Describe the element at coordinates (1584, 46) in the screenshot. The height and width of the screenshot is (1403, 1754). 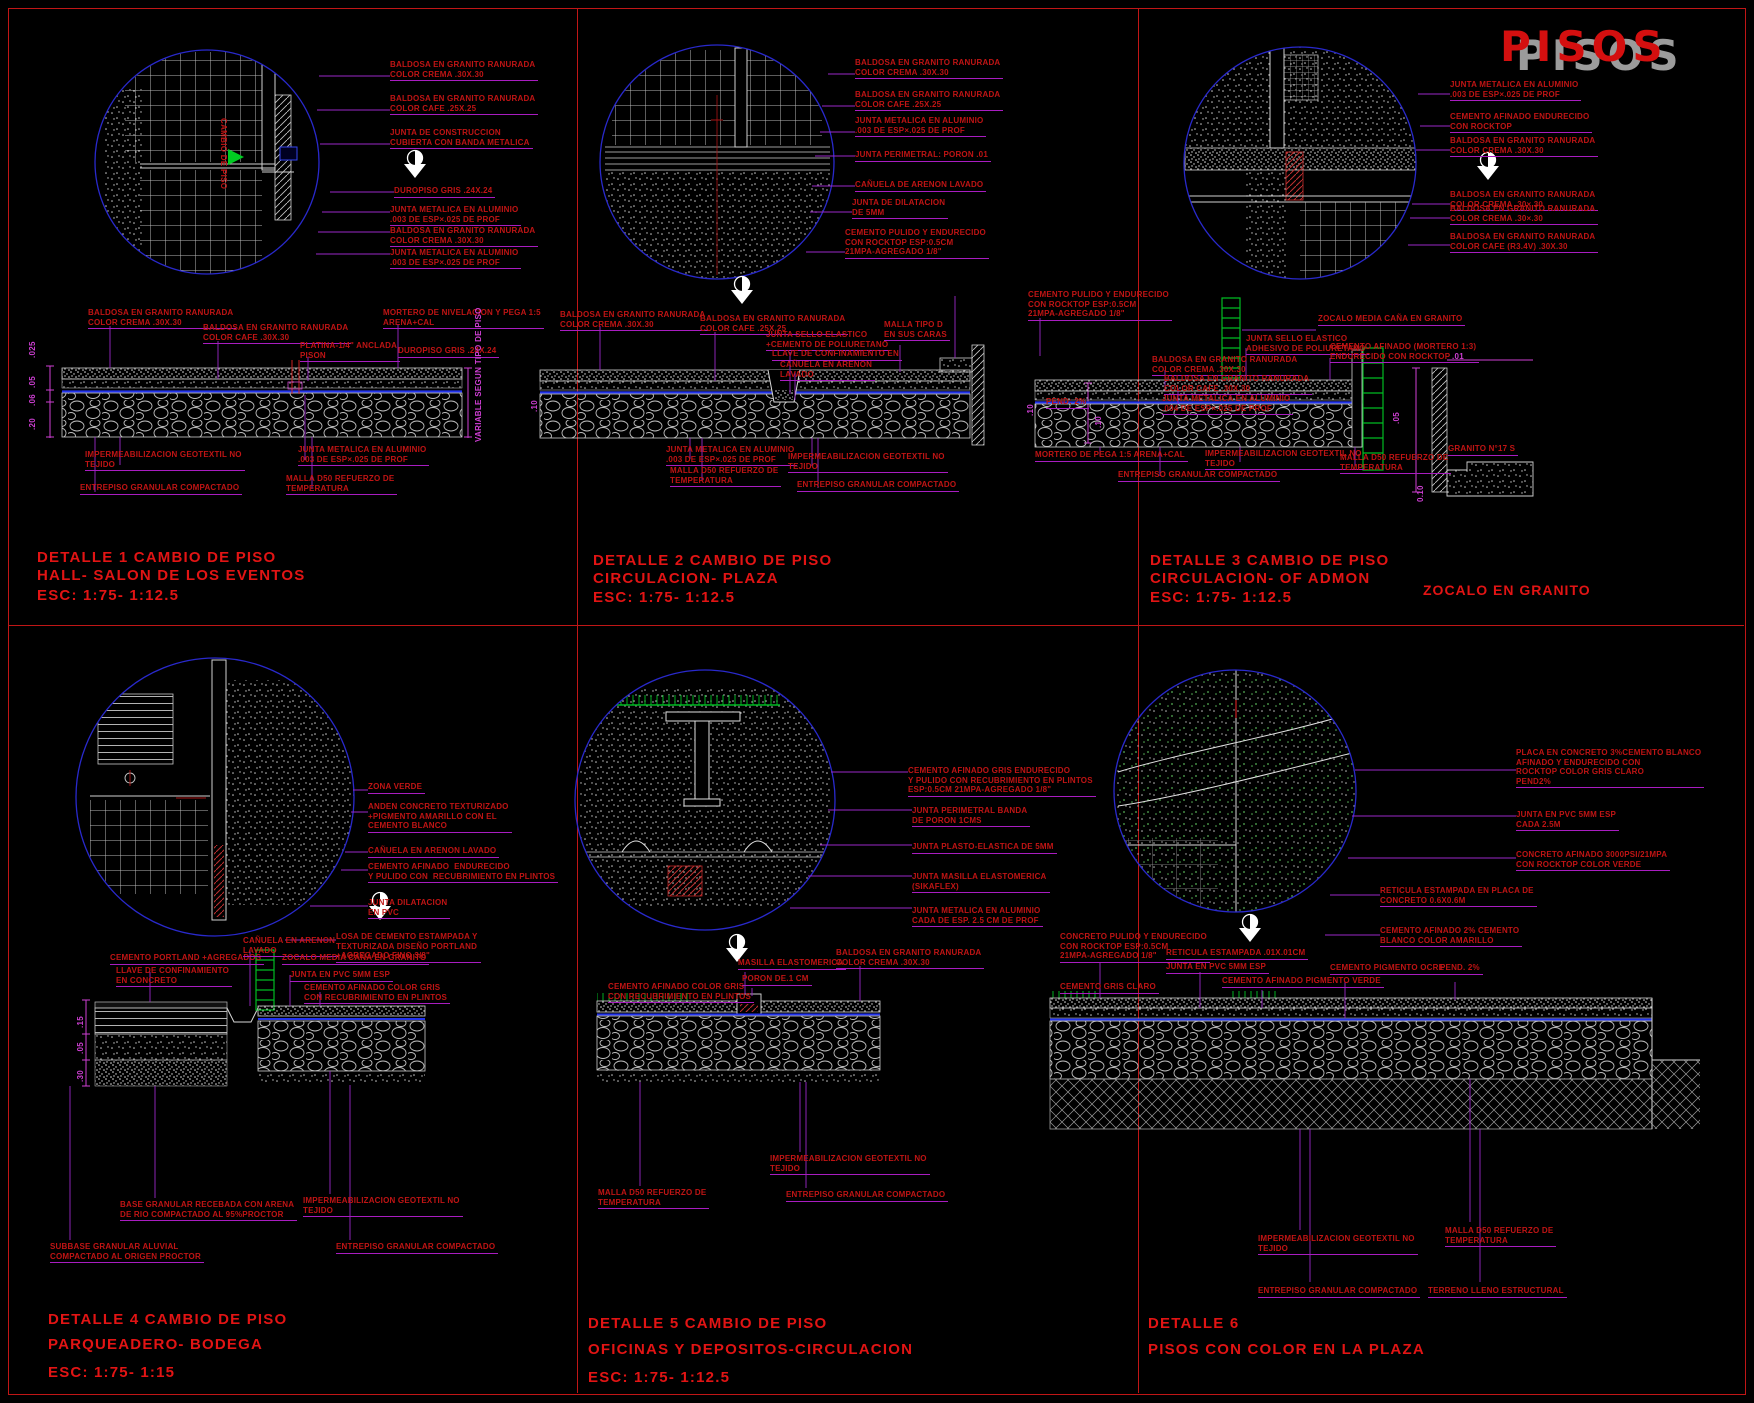
I see `sheet-logo-text: PISOS` at that location.